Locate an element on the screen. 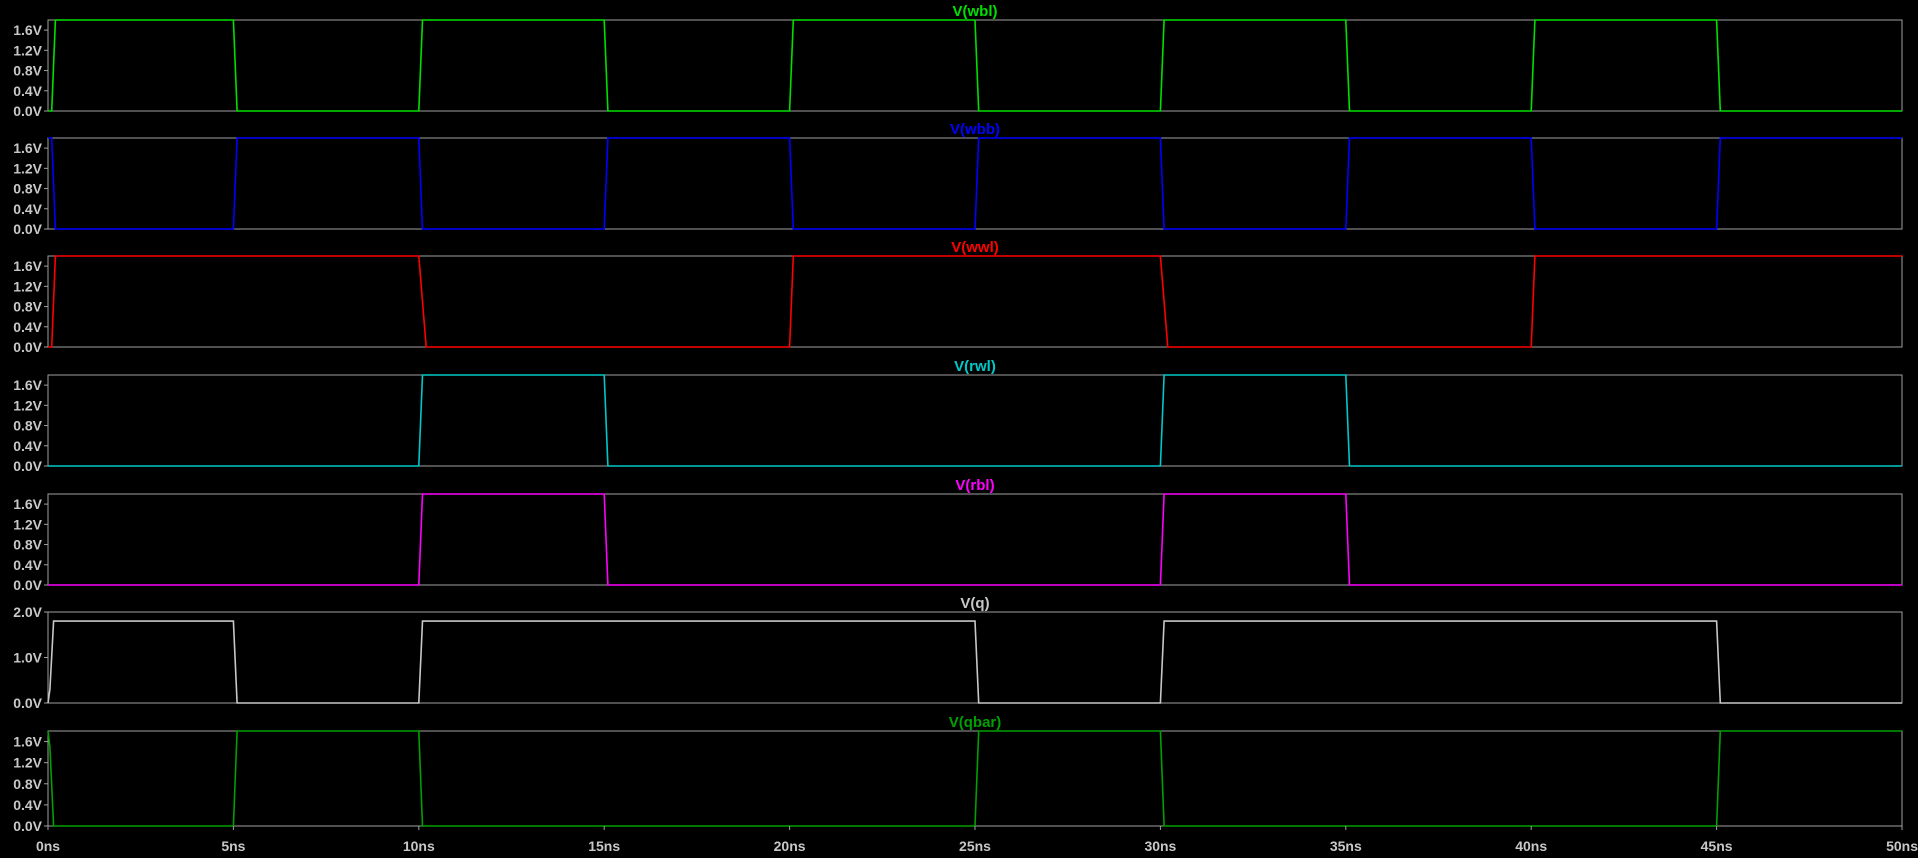  panel-0: V(wbl) 0.0V 0.4V 0.8V 1.2V 1.6V is located at coordinates (958, 61).